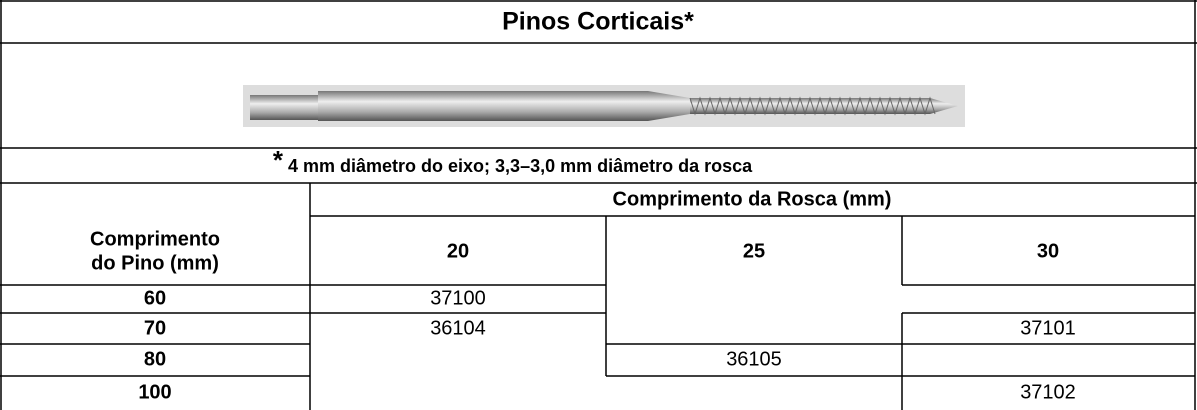 The height and width of the screenshot is (410, 1197). I want to click on row-label: 60, so click(155, 298).